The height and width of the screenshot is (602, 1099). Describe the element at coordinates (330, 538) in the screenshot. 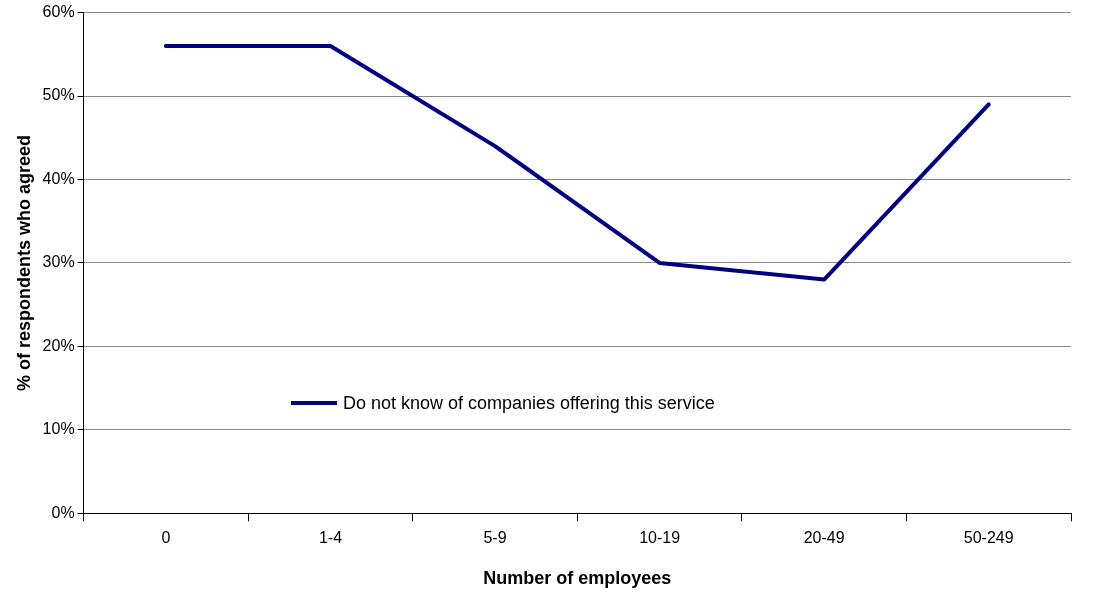

I see `x-tick-label: 1-4` at that location.